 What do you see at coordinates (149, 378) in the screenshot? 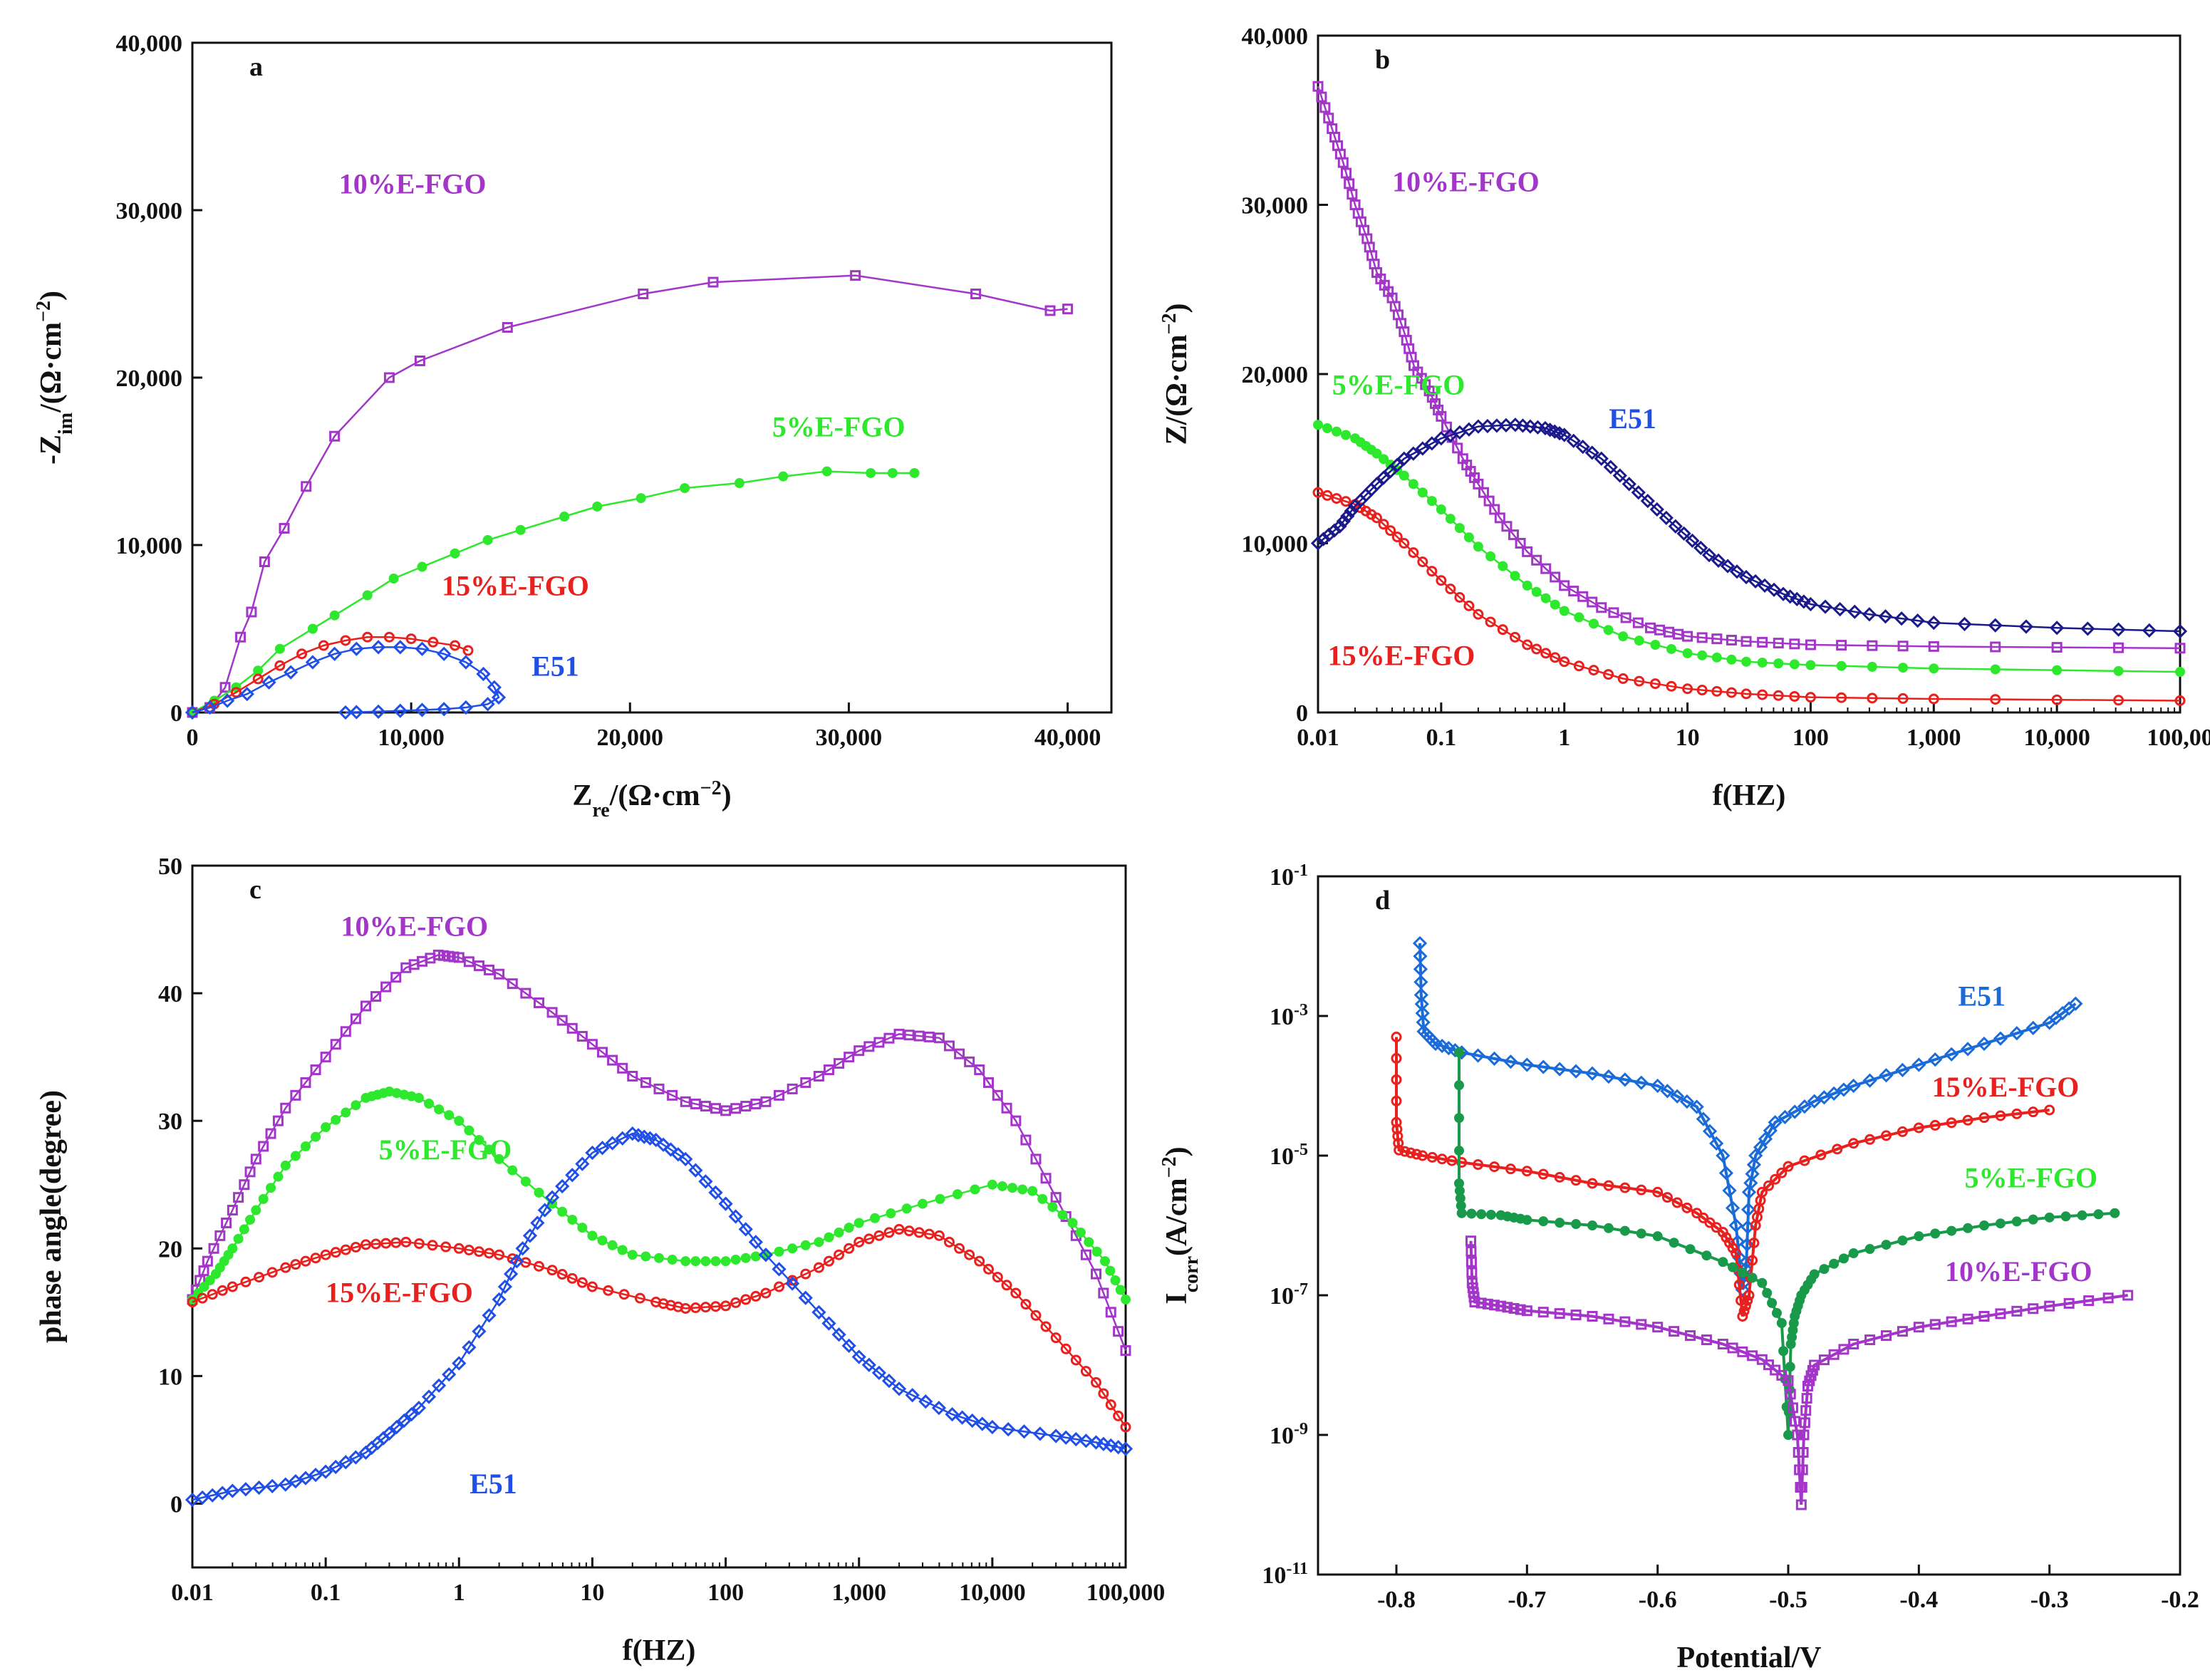
I see `y-tick-label: 20,000` at bounding box center [149, 378].